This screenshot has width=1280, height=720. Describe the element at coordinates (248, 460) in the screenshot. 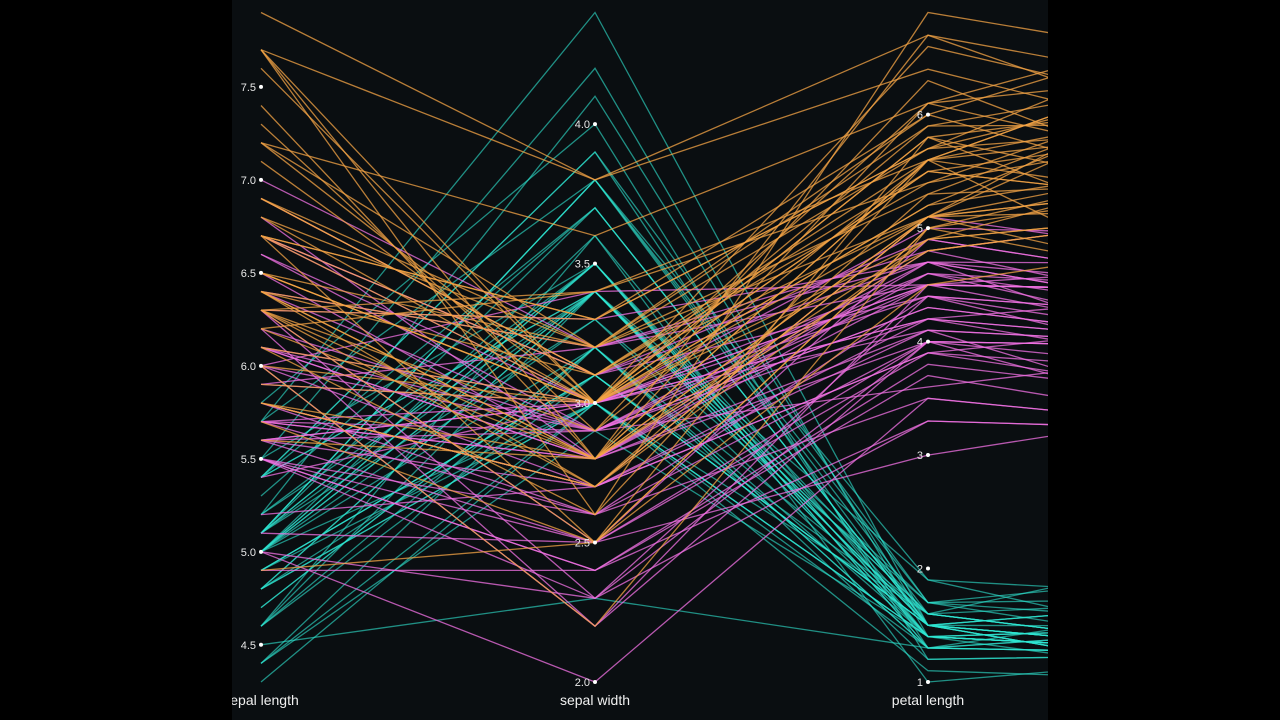

I see `tick-label: 5.5` at that location.